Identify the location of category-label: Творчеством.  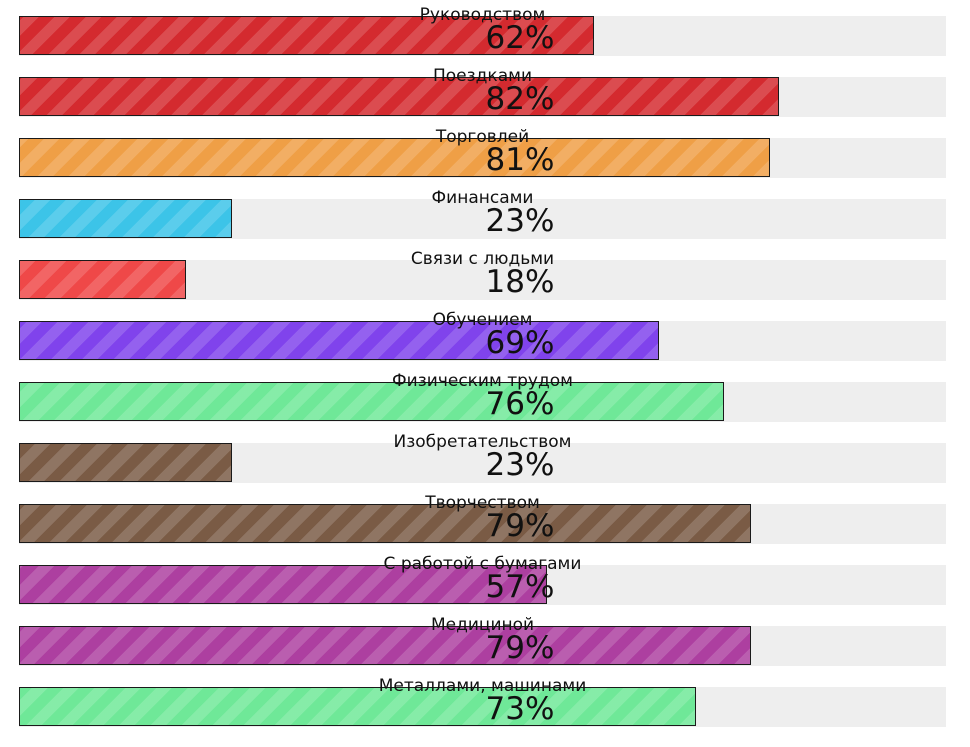
(482, 503).